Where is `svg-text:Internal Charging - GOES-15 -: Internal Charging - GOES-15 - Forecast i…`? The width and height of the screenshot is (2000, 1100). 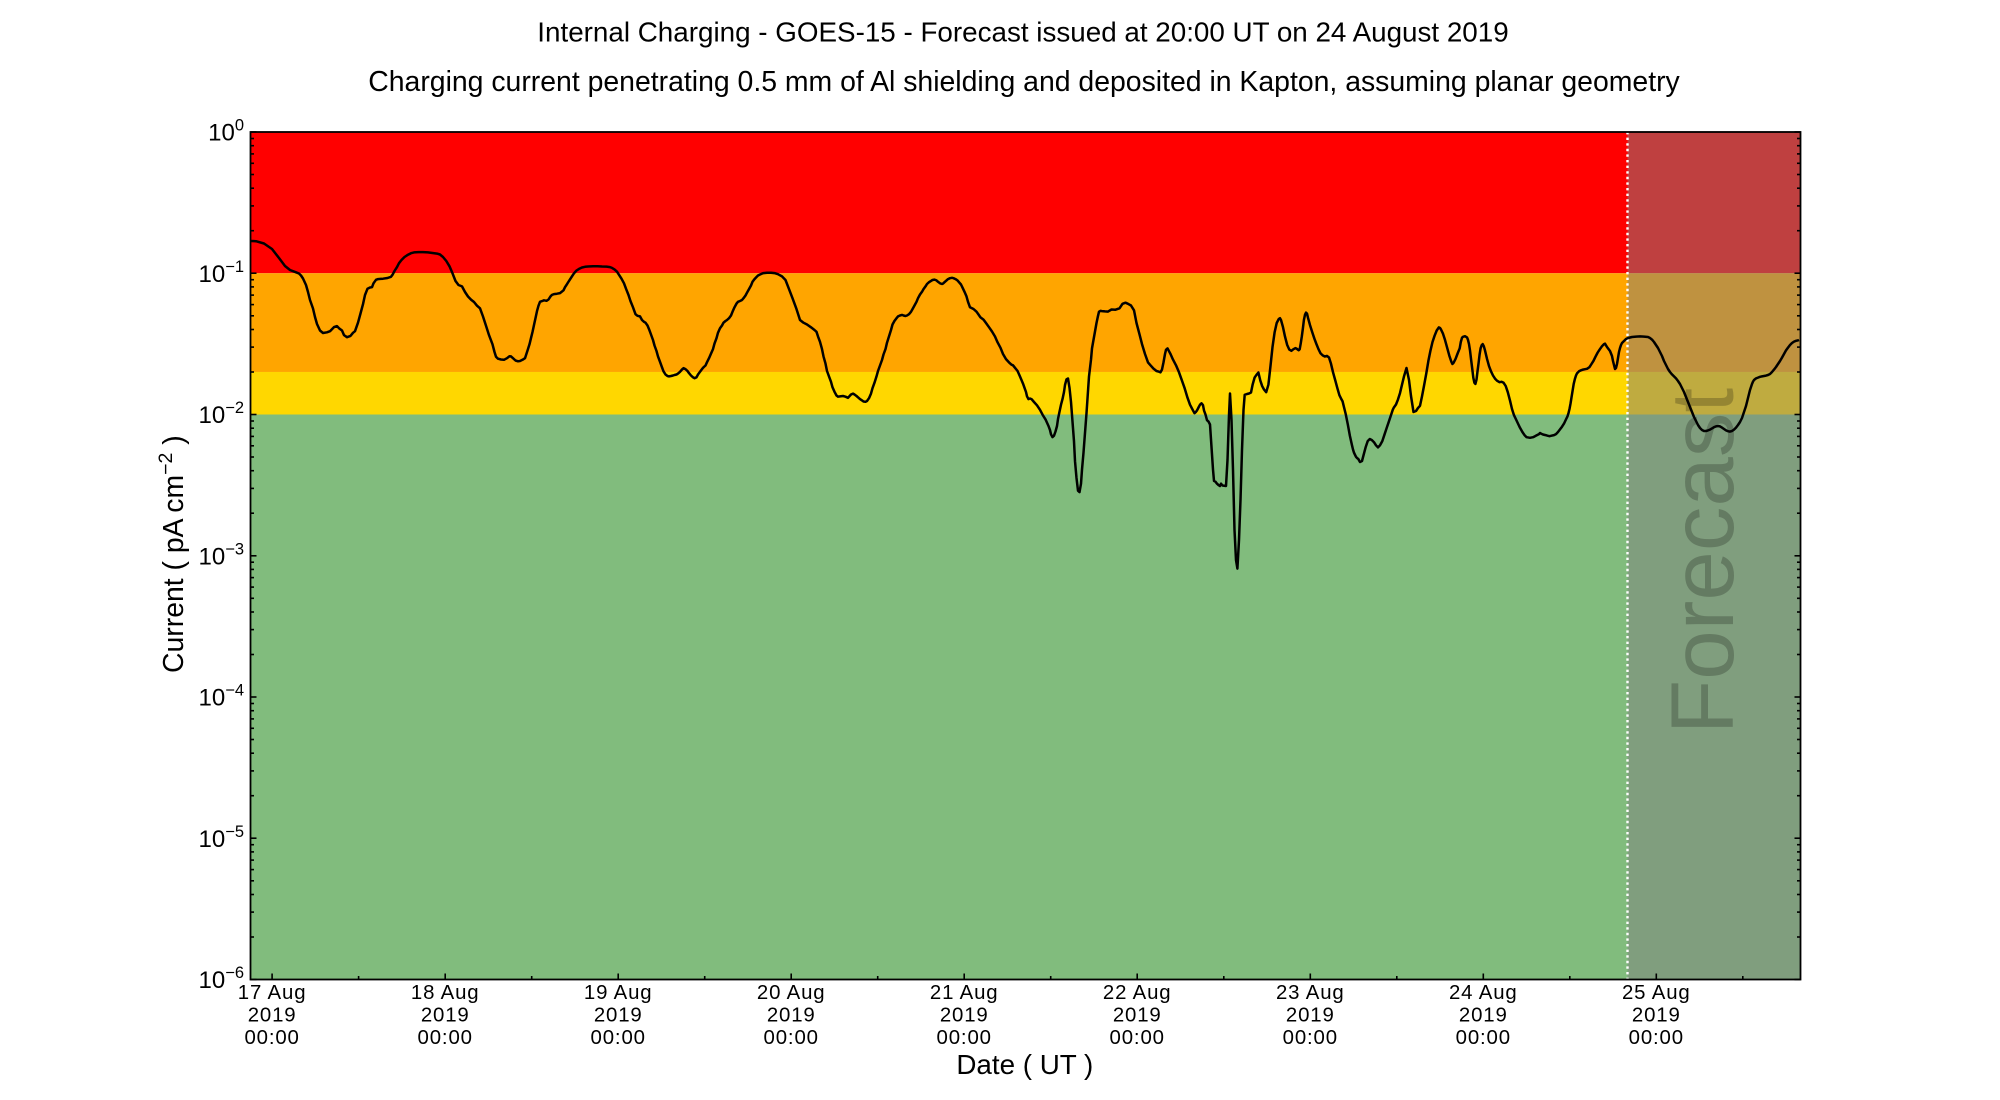
svg-text:Internal Charging - GOES-15 -: Internal Charging - GOES-15 - Forecast i… is located at coordinates (1022, 32).